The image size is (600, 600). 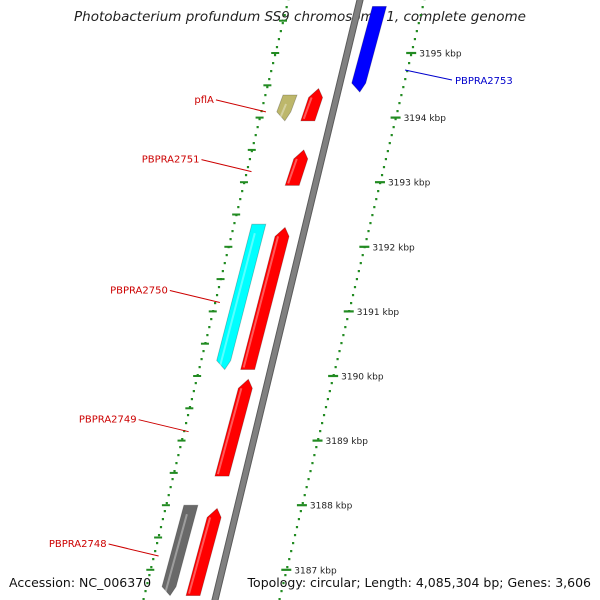 I want to click on gene-label-pbpra2749: PBPRA2749, so click(x=108, y=420).